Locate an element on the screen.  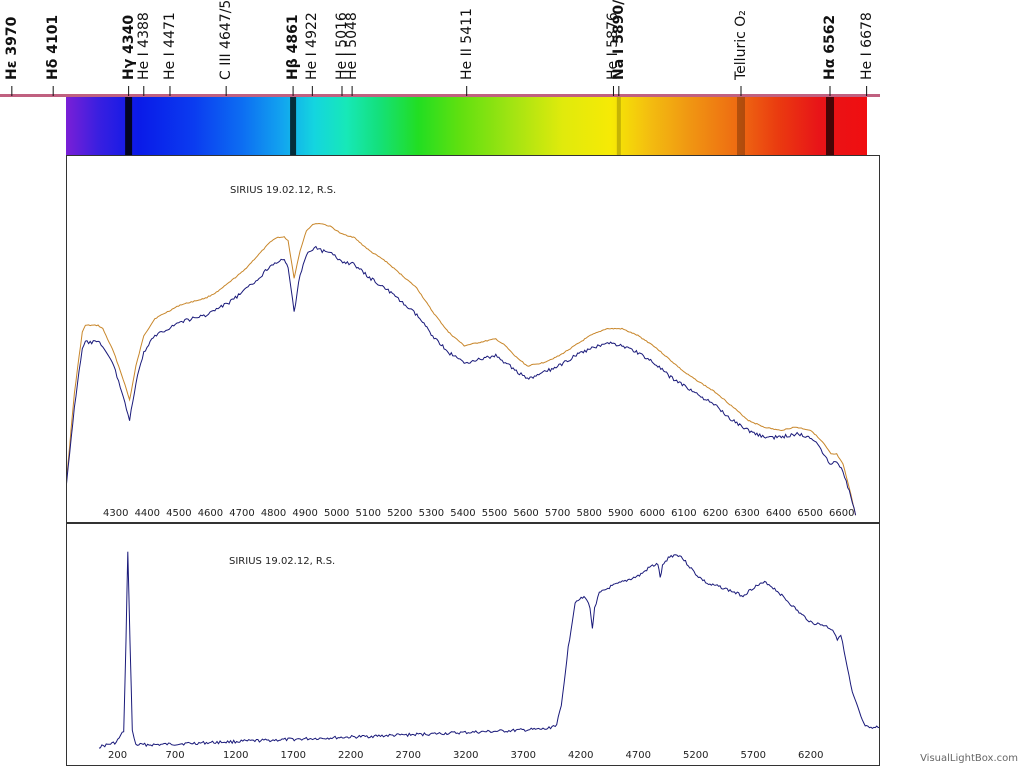
x-tick-label: 5800 is located at coordinates (589, 513).